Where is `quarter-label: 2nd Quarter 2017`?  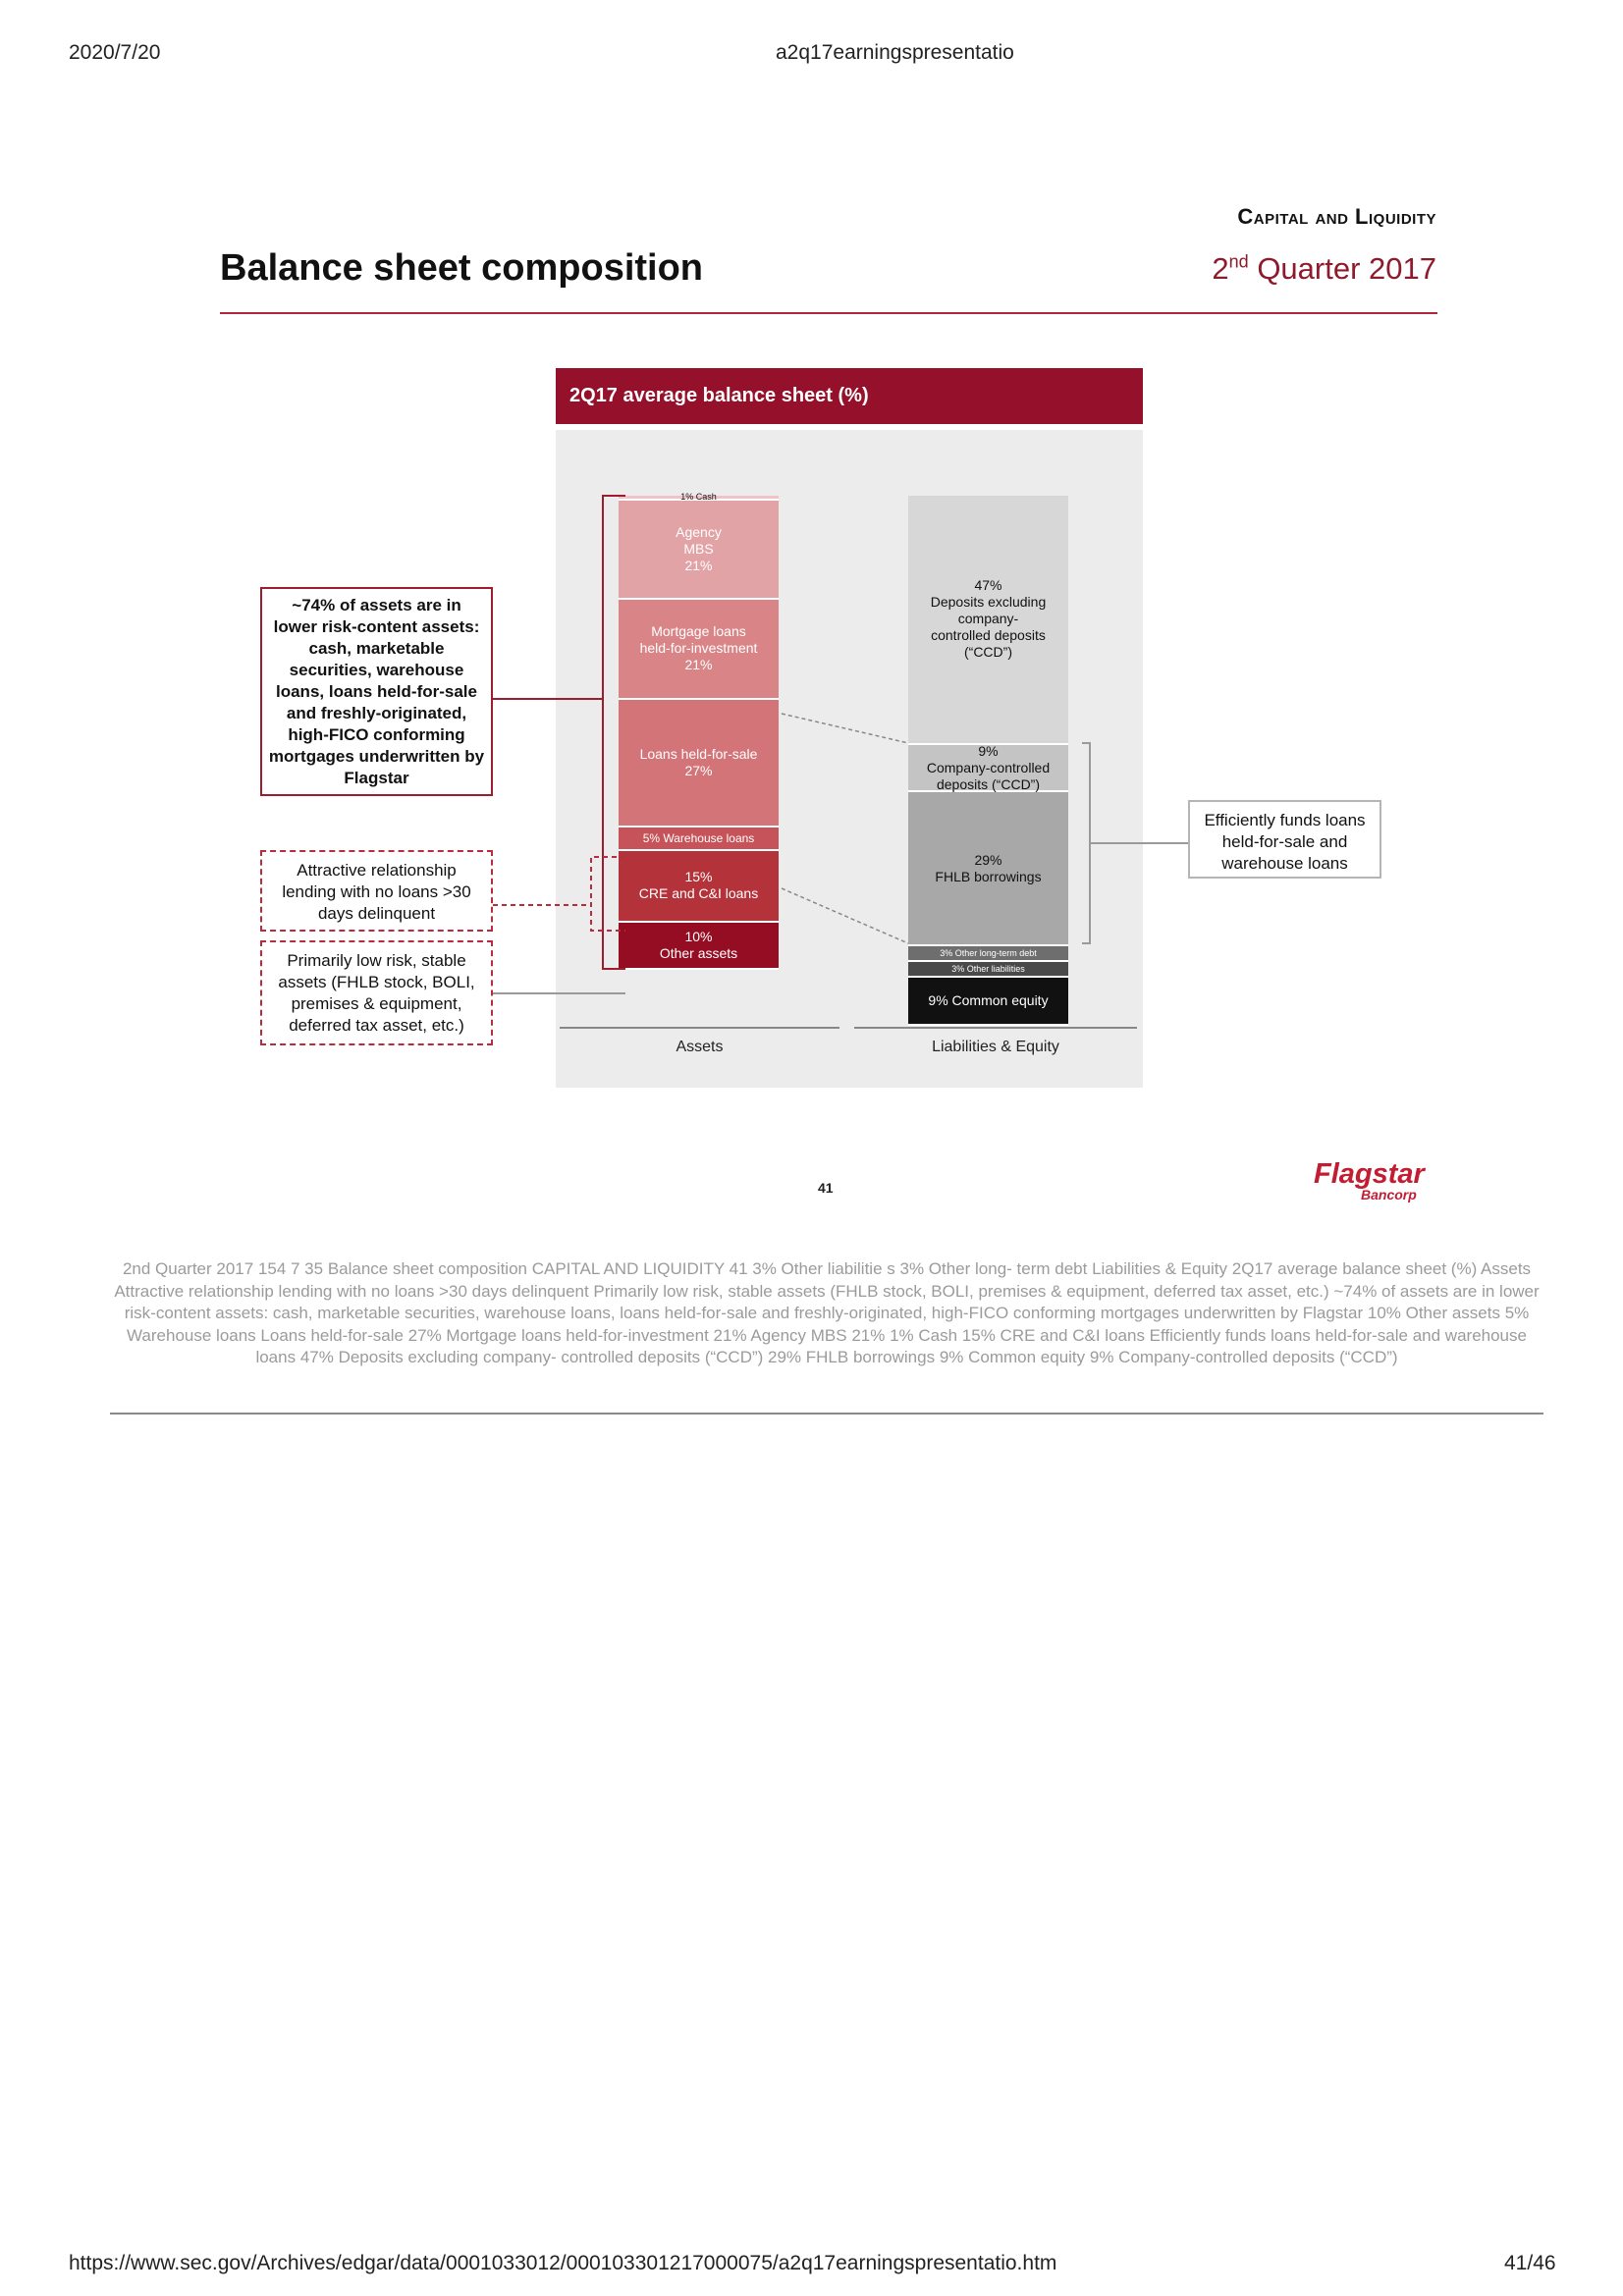 quarter-label: 2nd Quarter 2017 is located at coordinates (1324, 269).